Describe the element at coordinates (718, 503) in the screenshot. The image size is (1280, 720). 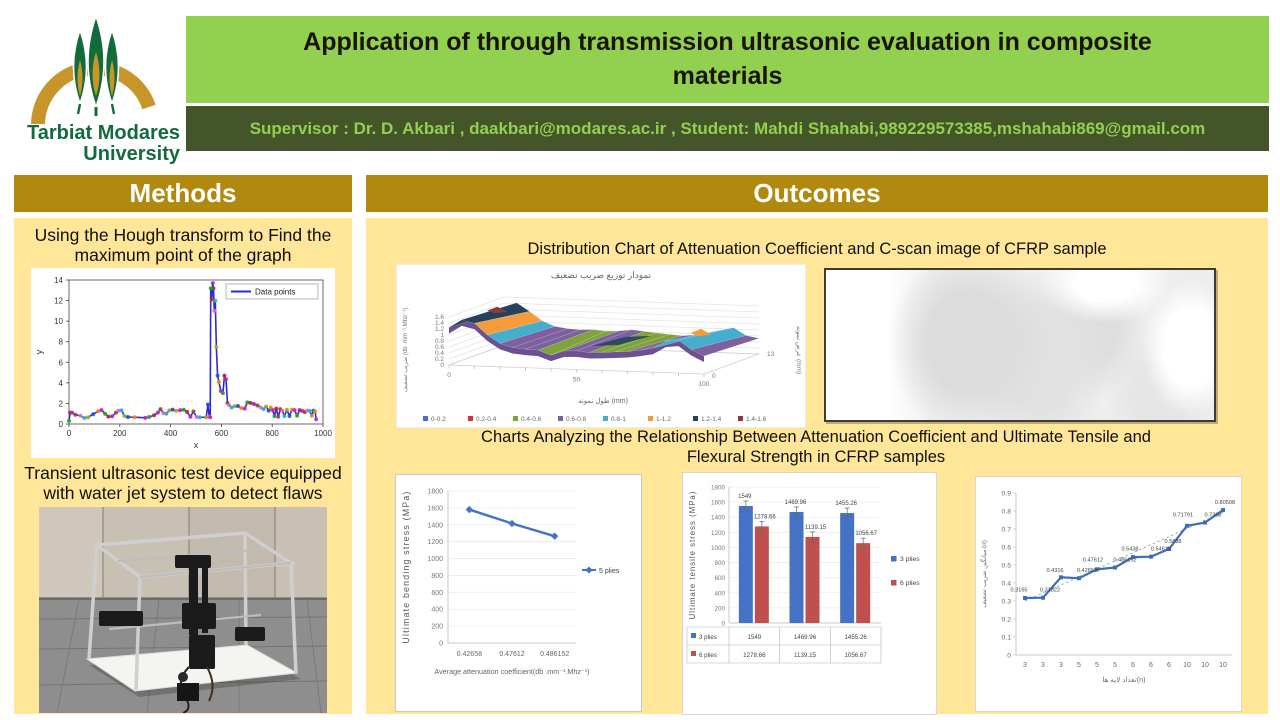
I see `svg-text: 1600` at that location.